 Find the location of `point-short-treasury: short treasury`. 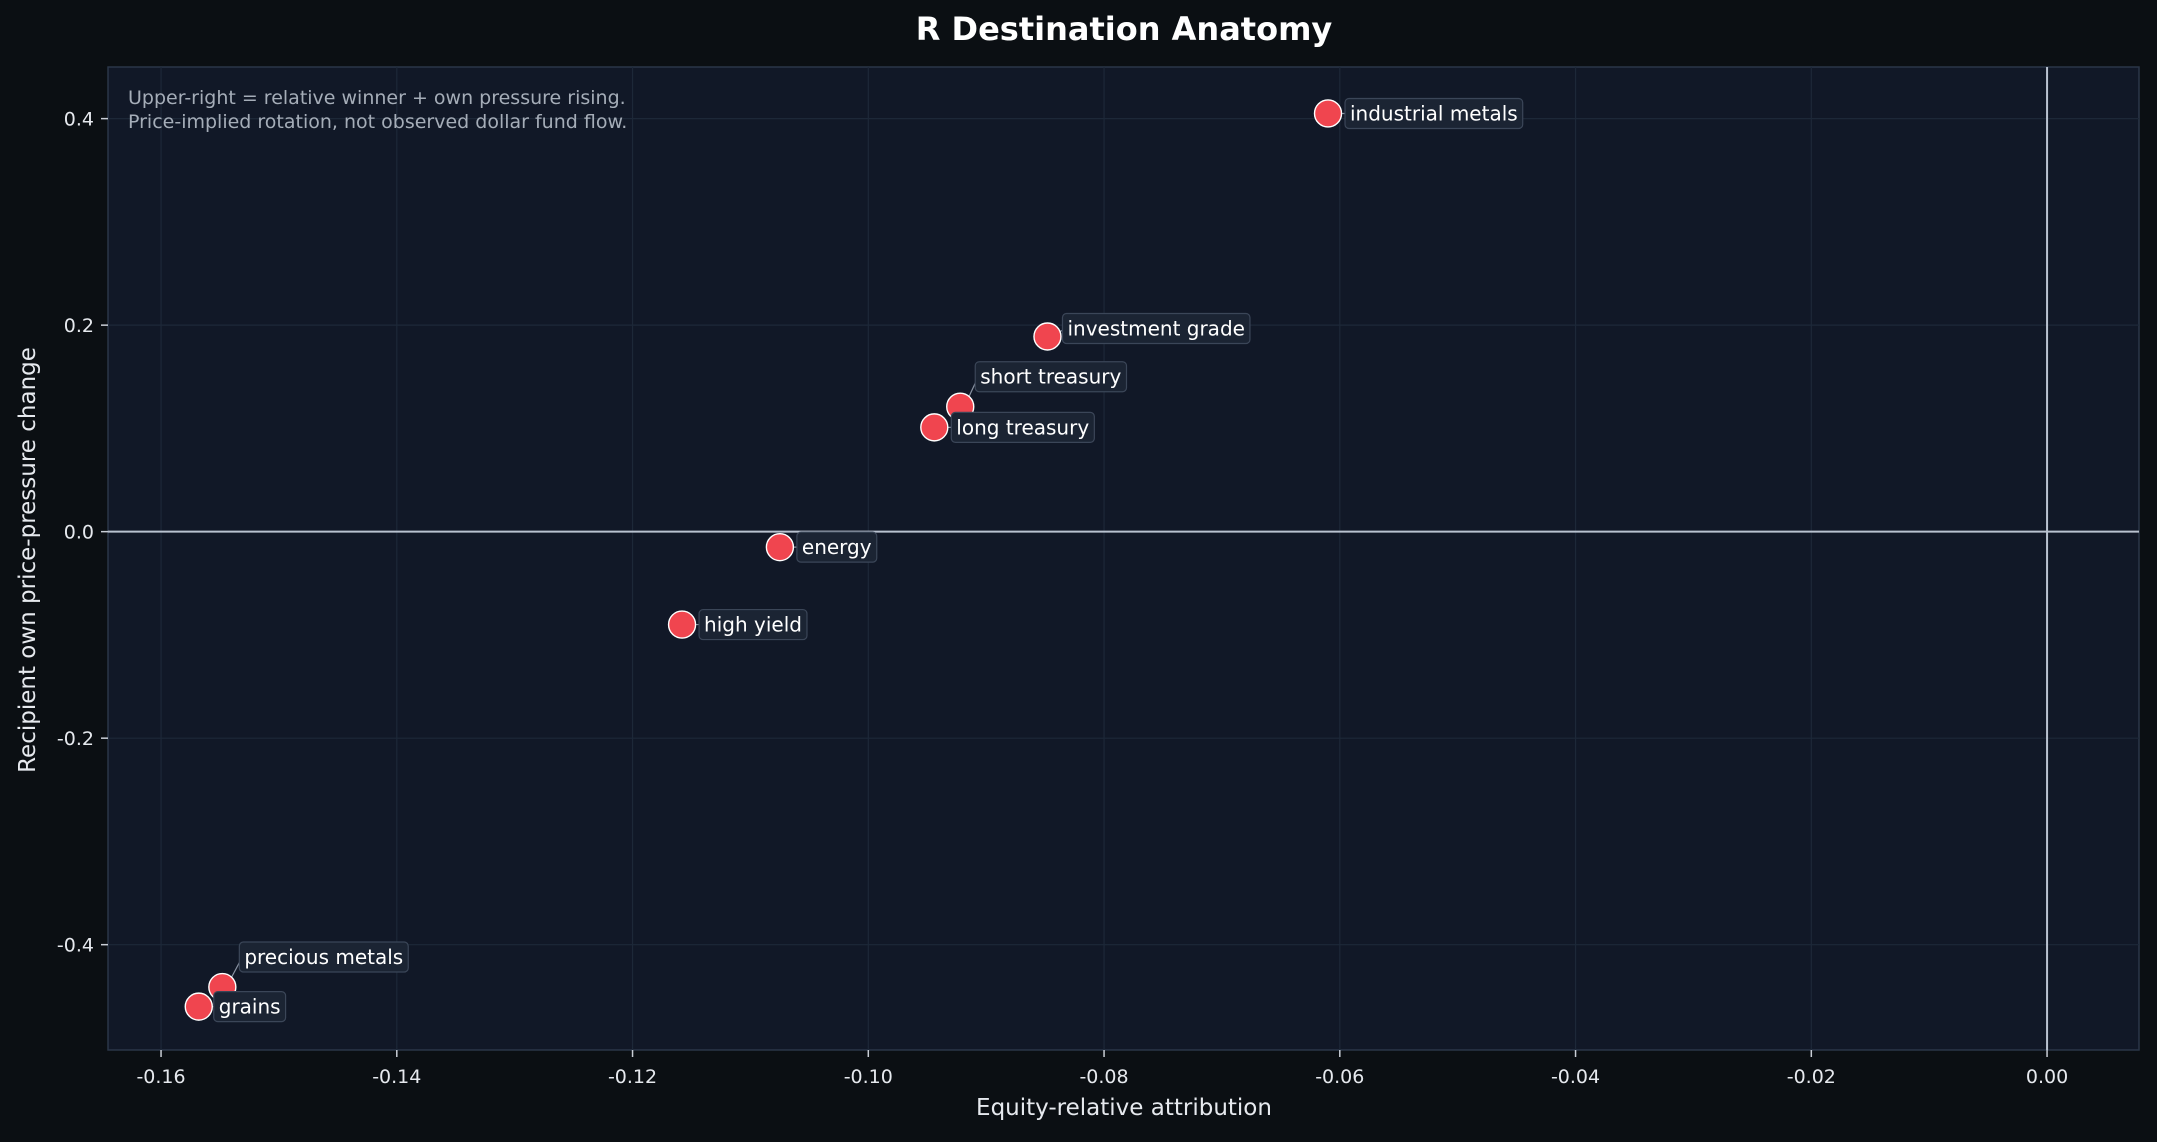

point-short-treasury: short treasury is located at coordinates (1037, 391).